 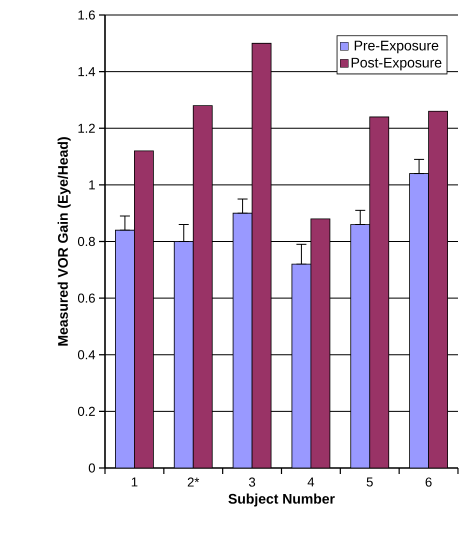 I want to click on x-axis-title: Subject Number, so click(x=281, y=500).